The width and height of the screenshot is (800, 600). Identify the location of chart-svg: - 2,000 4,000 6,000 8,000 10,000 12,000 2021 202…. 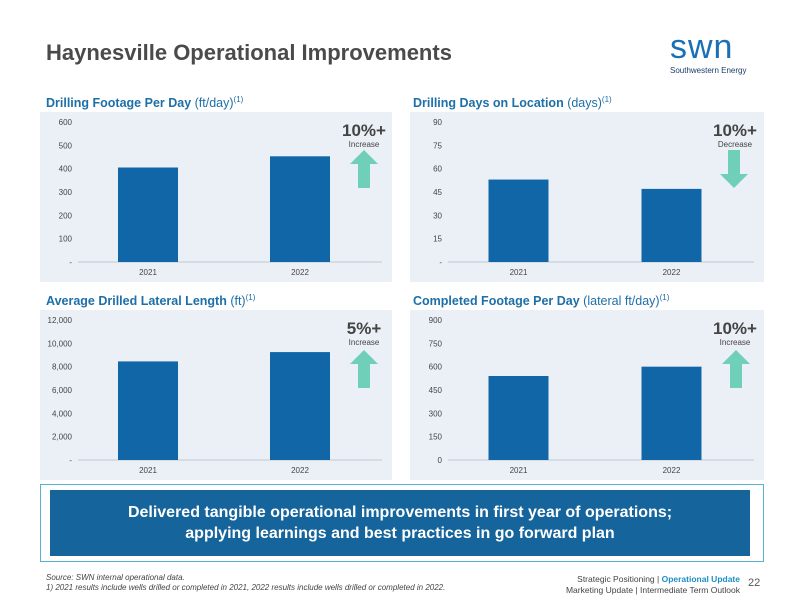
(215, 395).